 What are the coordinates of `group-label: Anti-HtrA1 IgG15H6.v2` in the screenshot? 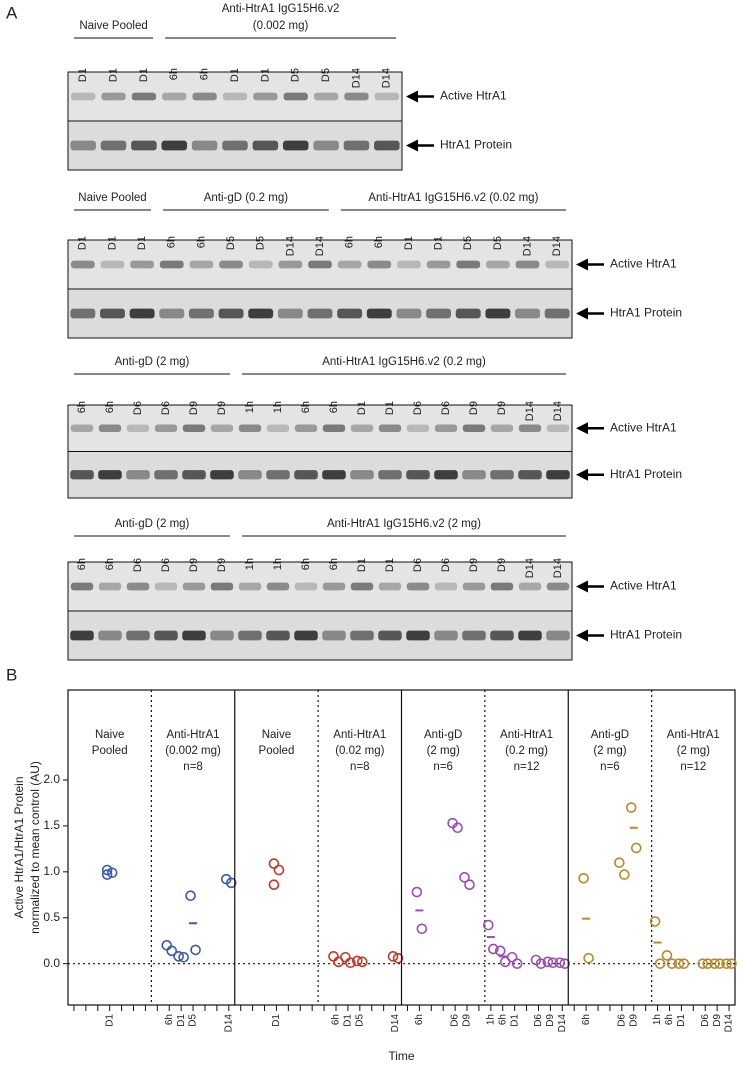 It's located at (281, 9).